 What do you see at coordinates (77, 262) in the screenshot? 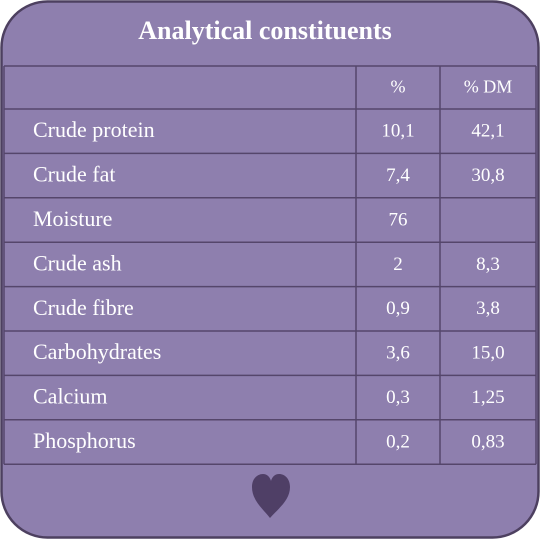
I see `row-label: Crude ash` at bounding box center [77, 262].